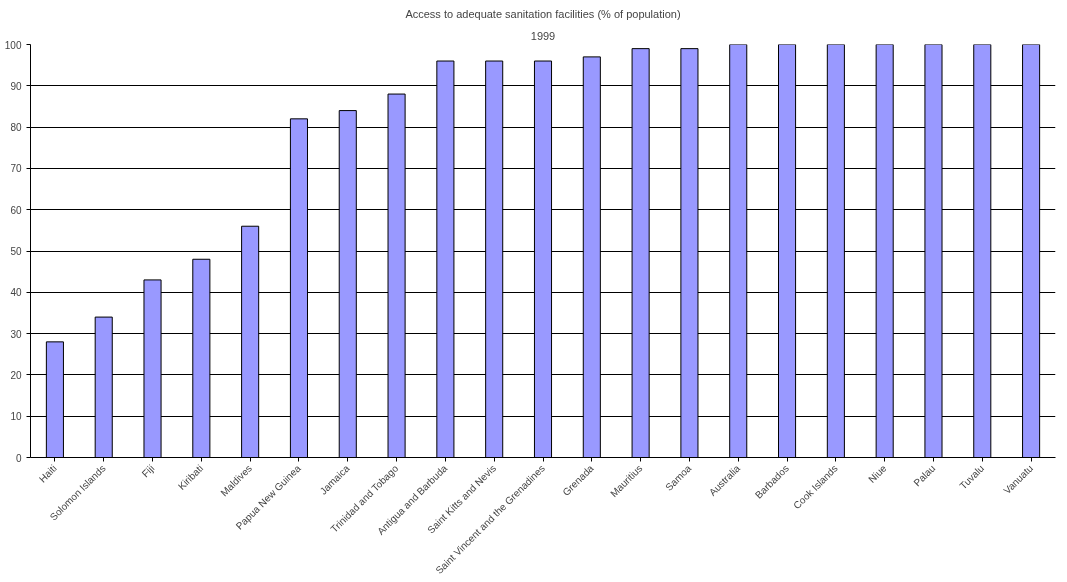  I want to click on chart-title: Access to adequate sanitation facilities (% of population), so click(543, 13).